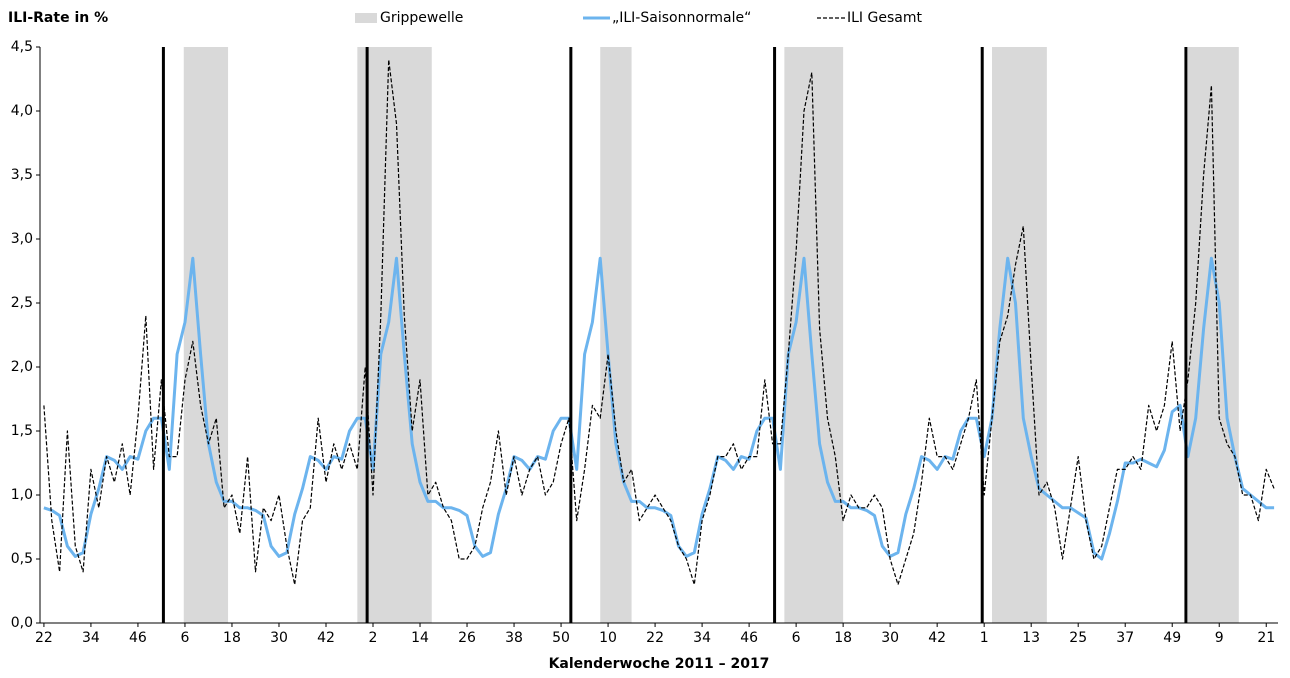 Image resolution: width=1290 pixels, height=678 pixels. Describe the element at coordinates (659, 664) in the screenshot. I see `x-axis-label: Kalenderwoche 2011 – 2017` at that location.